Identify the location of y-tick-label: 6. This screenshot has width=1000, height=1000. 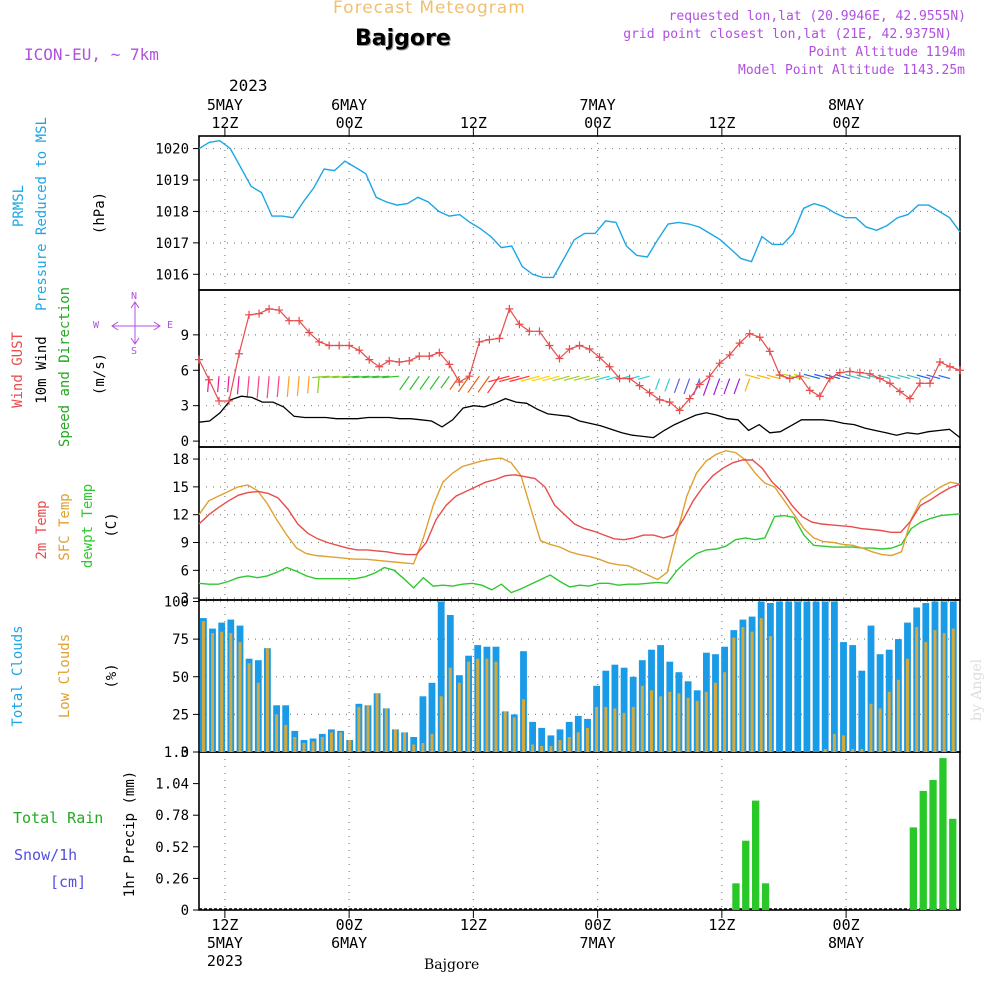
(185, 571).